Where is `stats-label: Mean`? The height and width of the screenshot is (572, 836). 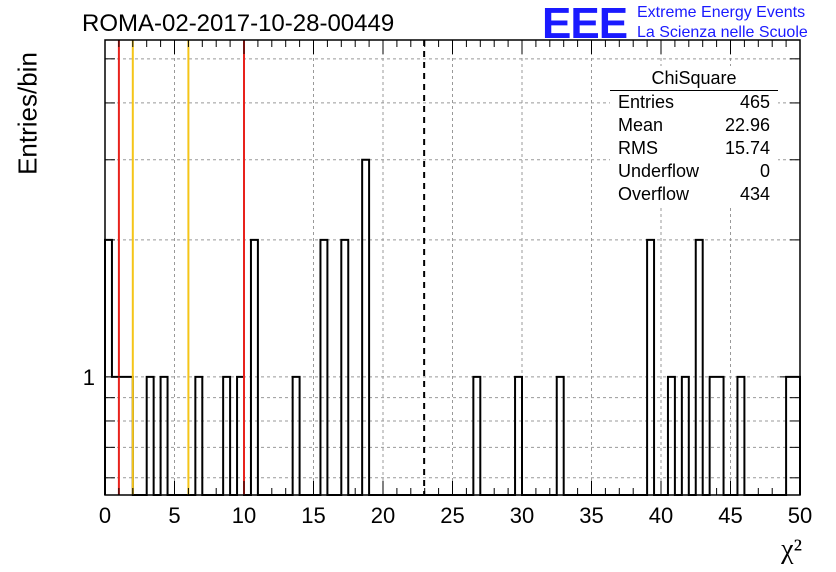 stats-label: Mean is located at coordinates (641, 125).